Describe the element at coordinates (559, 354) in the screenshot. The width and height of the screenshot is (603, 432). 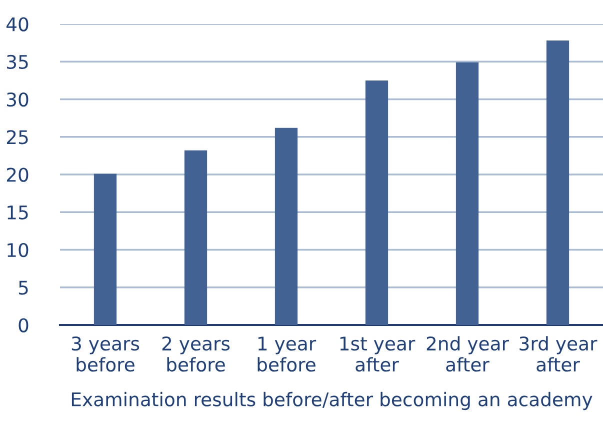
I see `x-tick-label: 3rd year after` at that location.